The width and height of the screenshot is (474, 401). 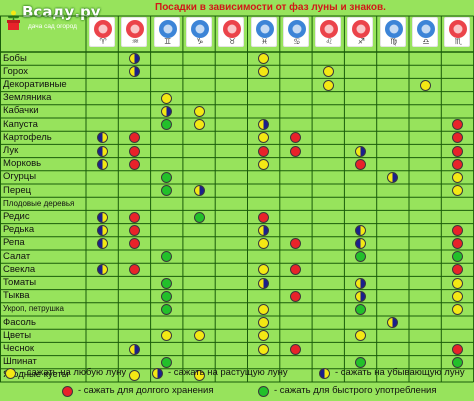 I want to click on legend-swatch-storage, so click(x=67, y=391).